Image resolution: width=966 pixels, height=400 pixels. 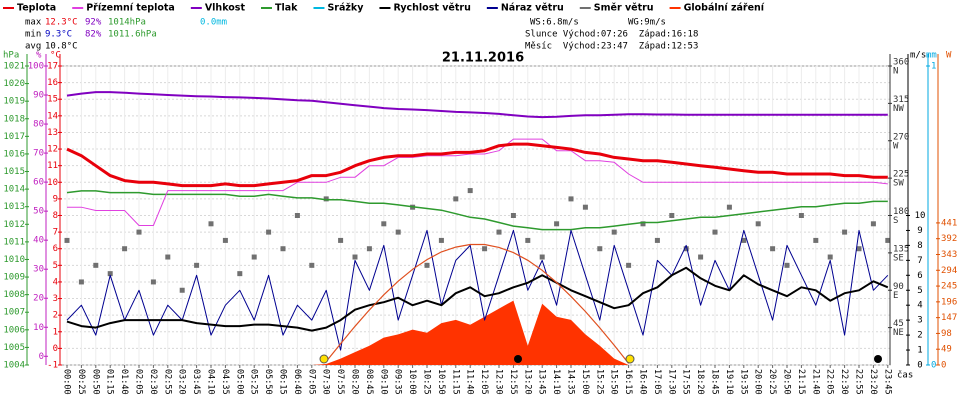 What do you see at coordinates (724, 8) in the screenshot?
I see `legend-label: Globální záření` at bounding box center [724, 8].